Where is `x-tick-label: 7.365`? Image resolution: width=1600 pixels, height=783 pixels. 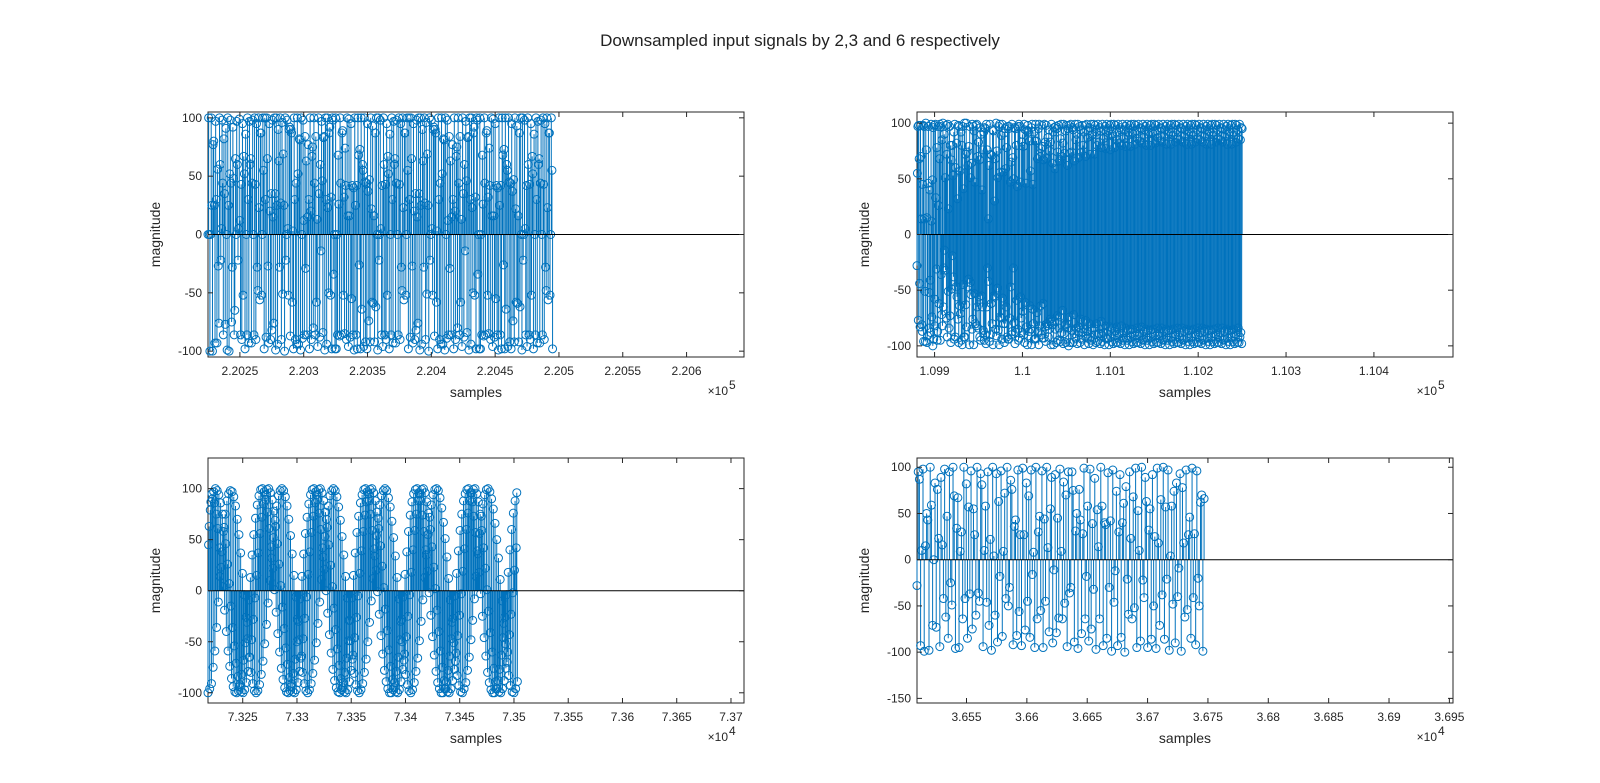
x-tick-label: 7.365 is located at coordinates (677, 717).